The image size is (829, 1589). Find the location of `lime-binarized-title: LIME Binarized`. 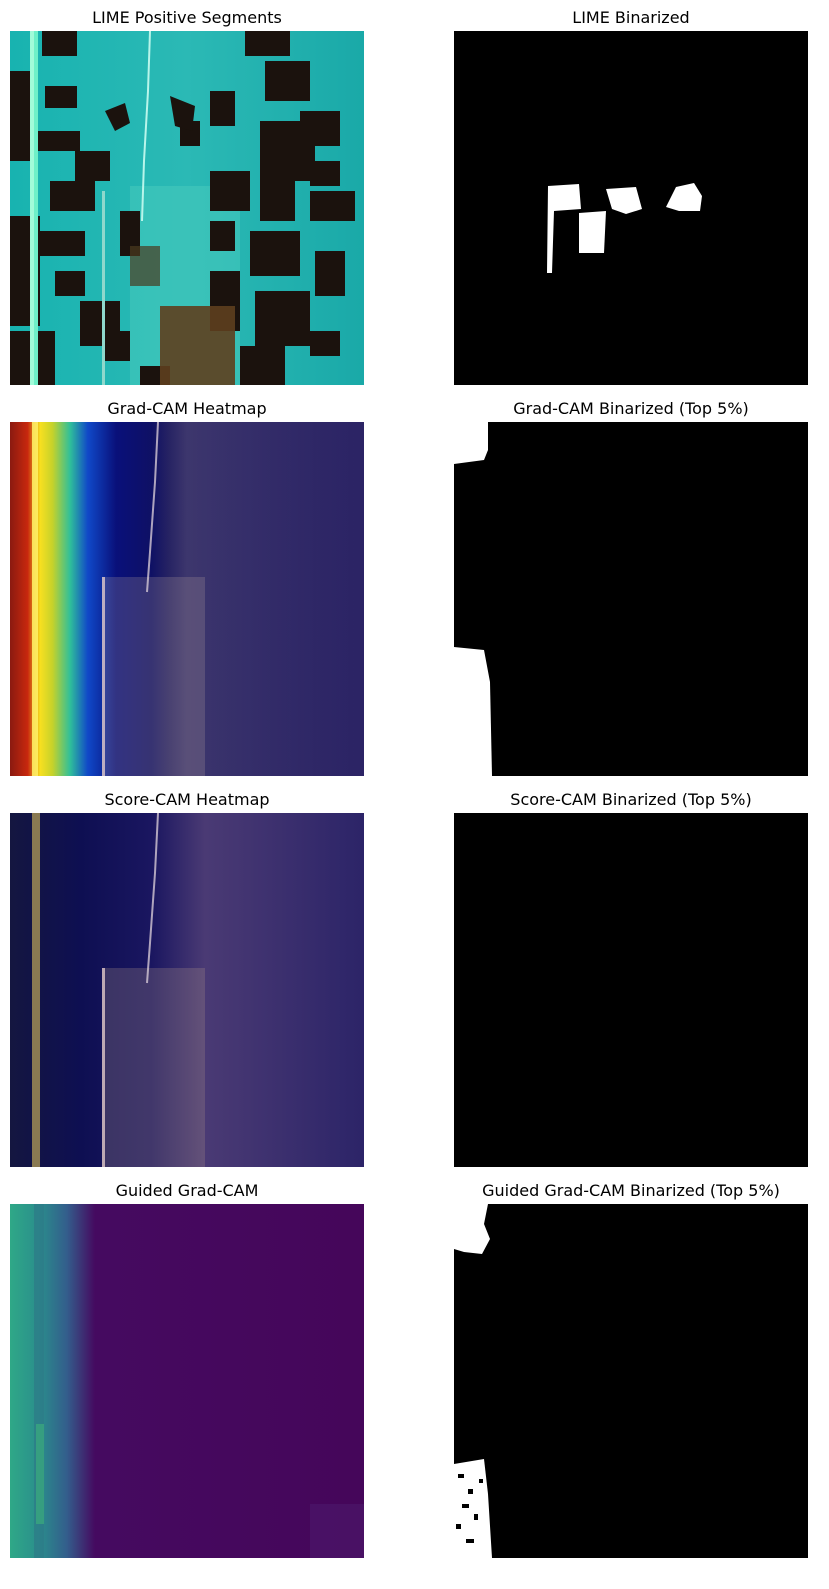

lime-binarized-title: LIME Binarized is located at coordinates (631, 17).